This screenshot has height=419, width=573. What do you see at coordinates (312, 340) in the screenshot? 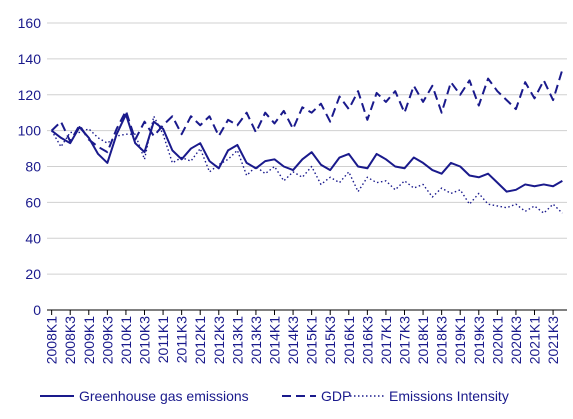
I see `x-tick-label: 2015K1` at bounding box center [312, 340].